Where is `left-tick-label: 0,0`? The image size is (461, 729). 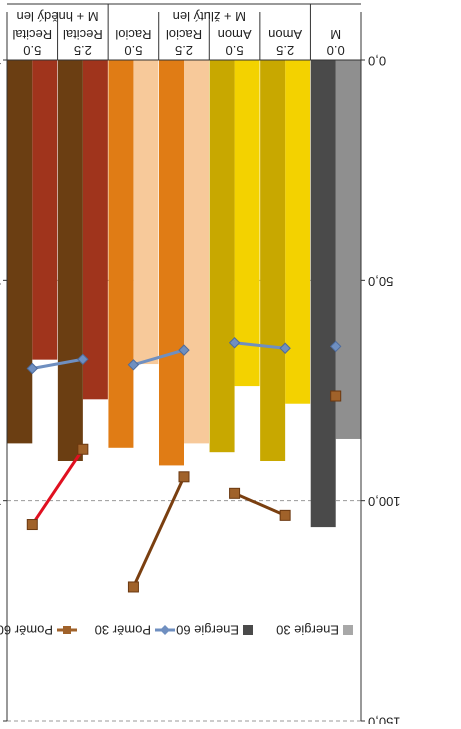
left-tick-label: 0,0 is located at coordinates (377, 61).